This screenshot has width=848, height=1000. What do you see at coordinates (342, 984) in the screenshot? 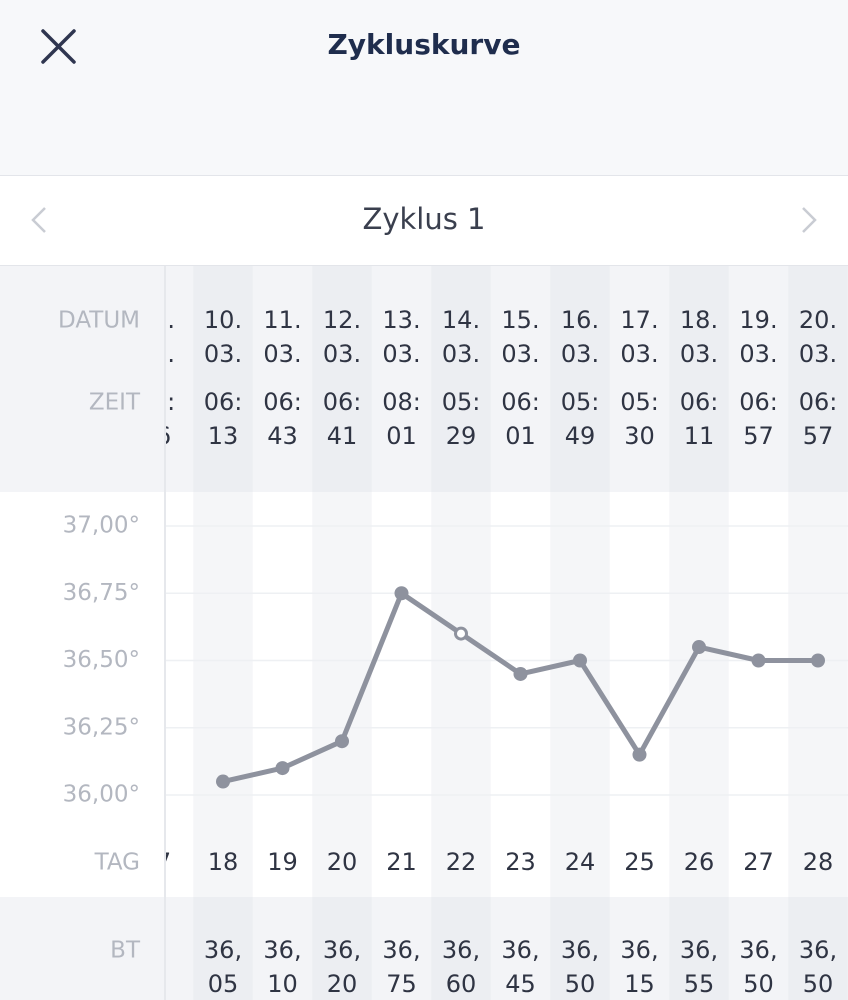
I see `bt-cell: 20` at bounding box center [342, 984].